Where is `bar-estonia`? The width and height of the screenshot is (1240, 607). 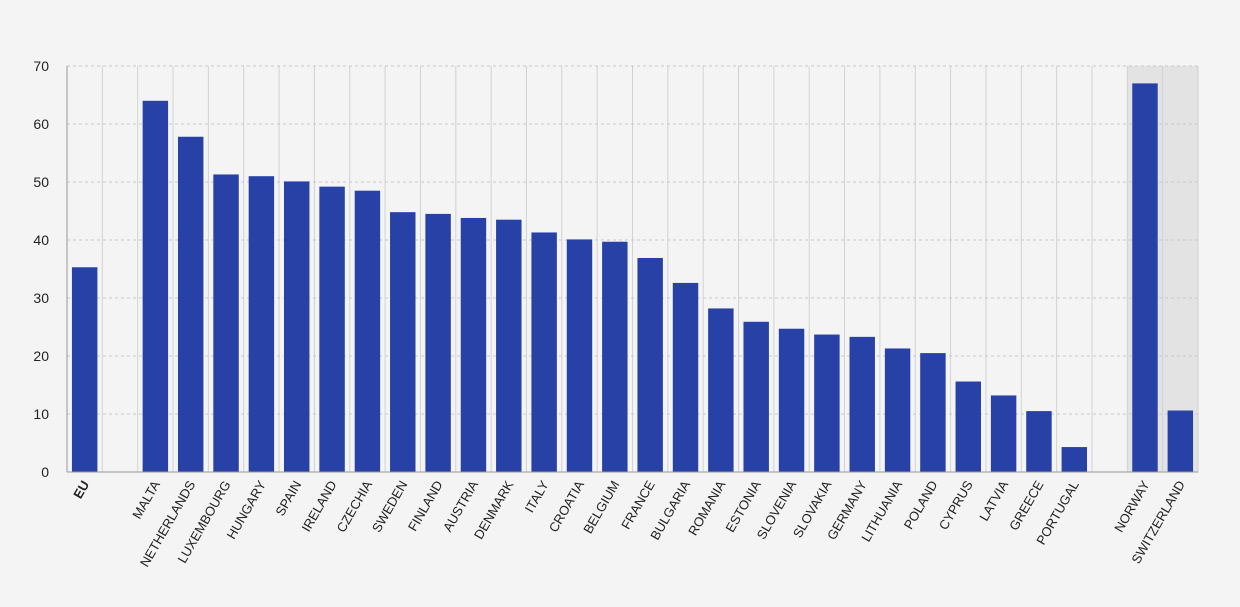
bar-estonia is located at coordinates (756, 396).